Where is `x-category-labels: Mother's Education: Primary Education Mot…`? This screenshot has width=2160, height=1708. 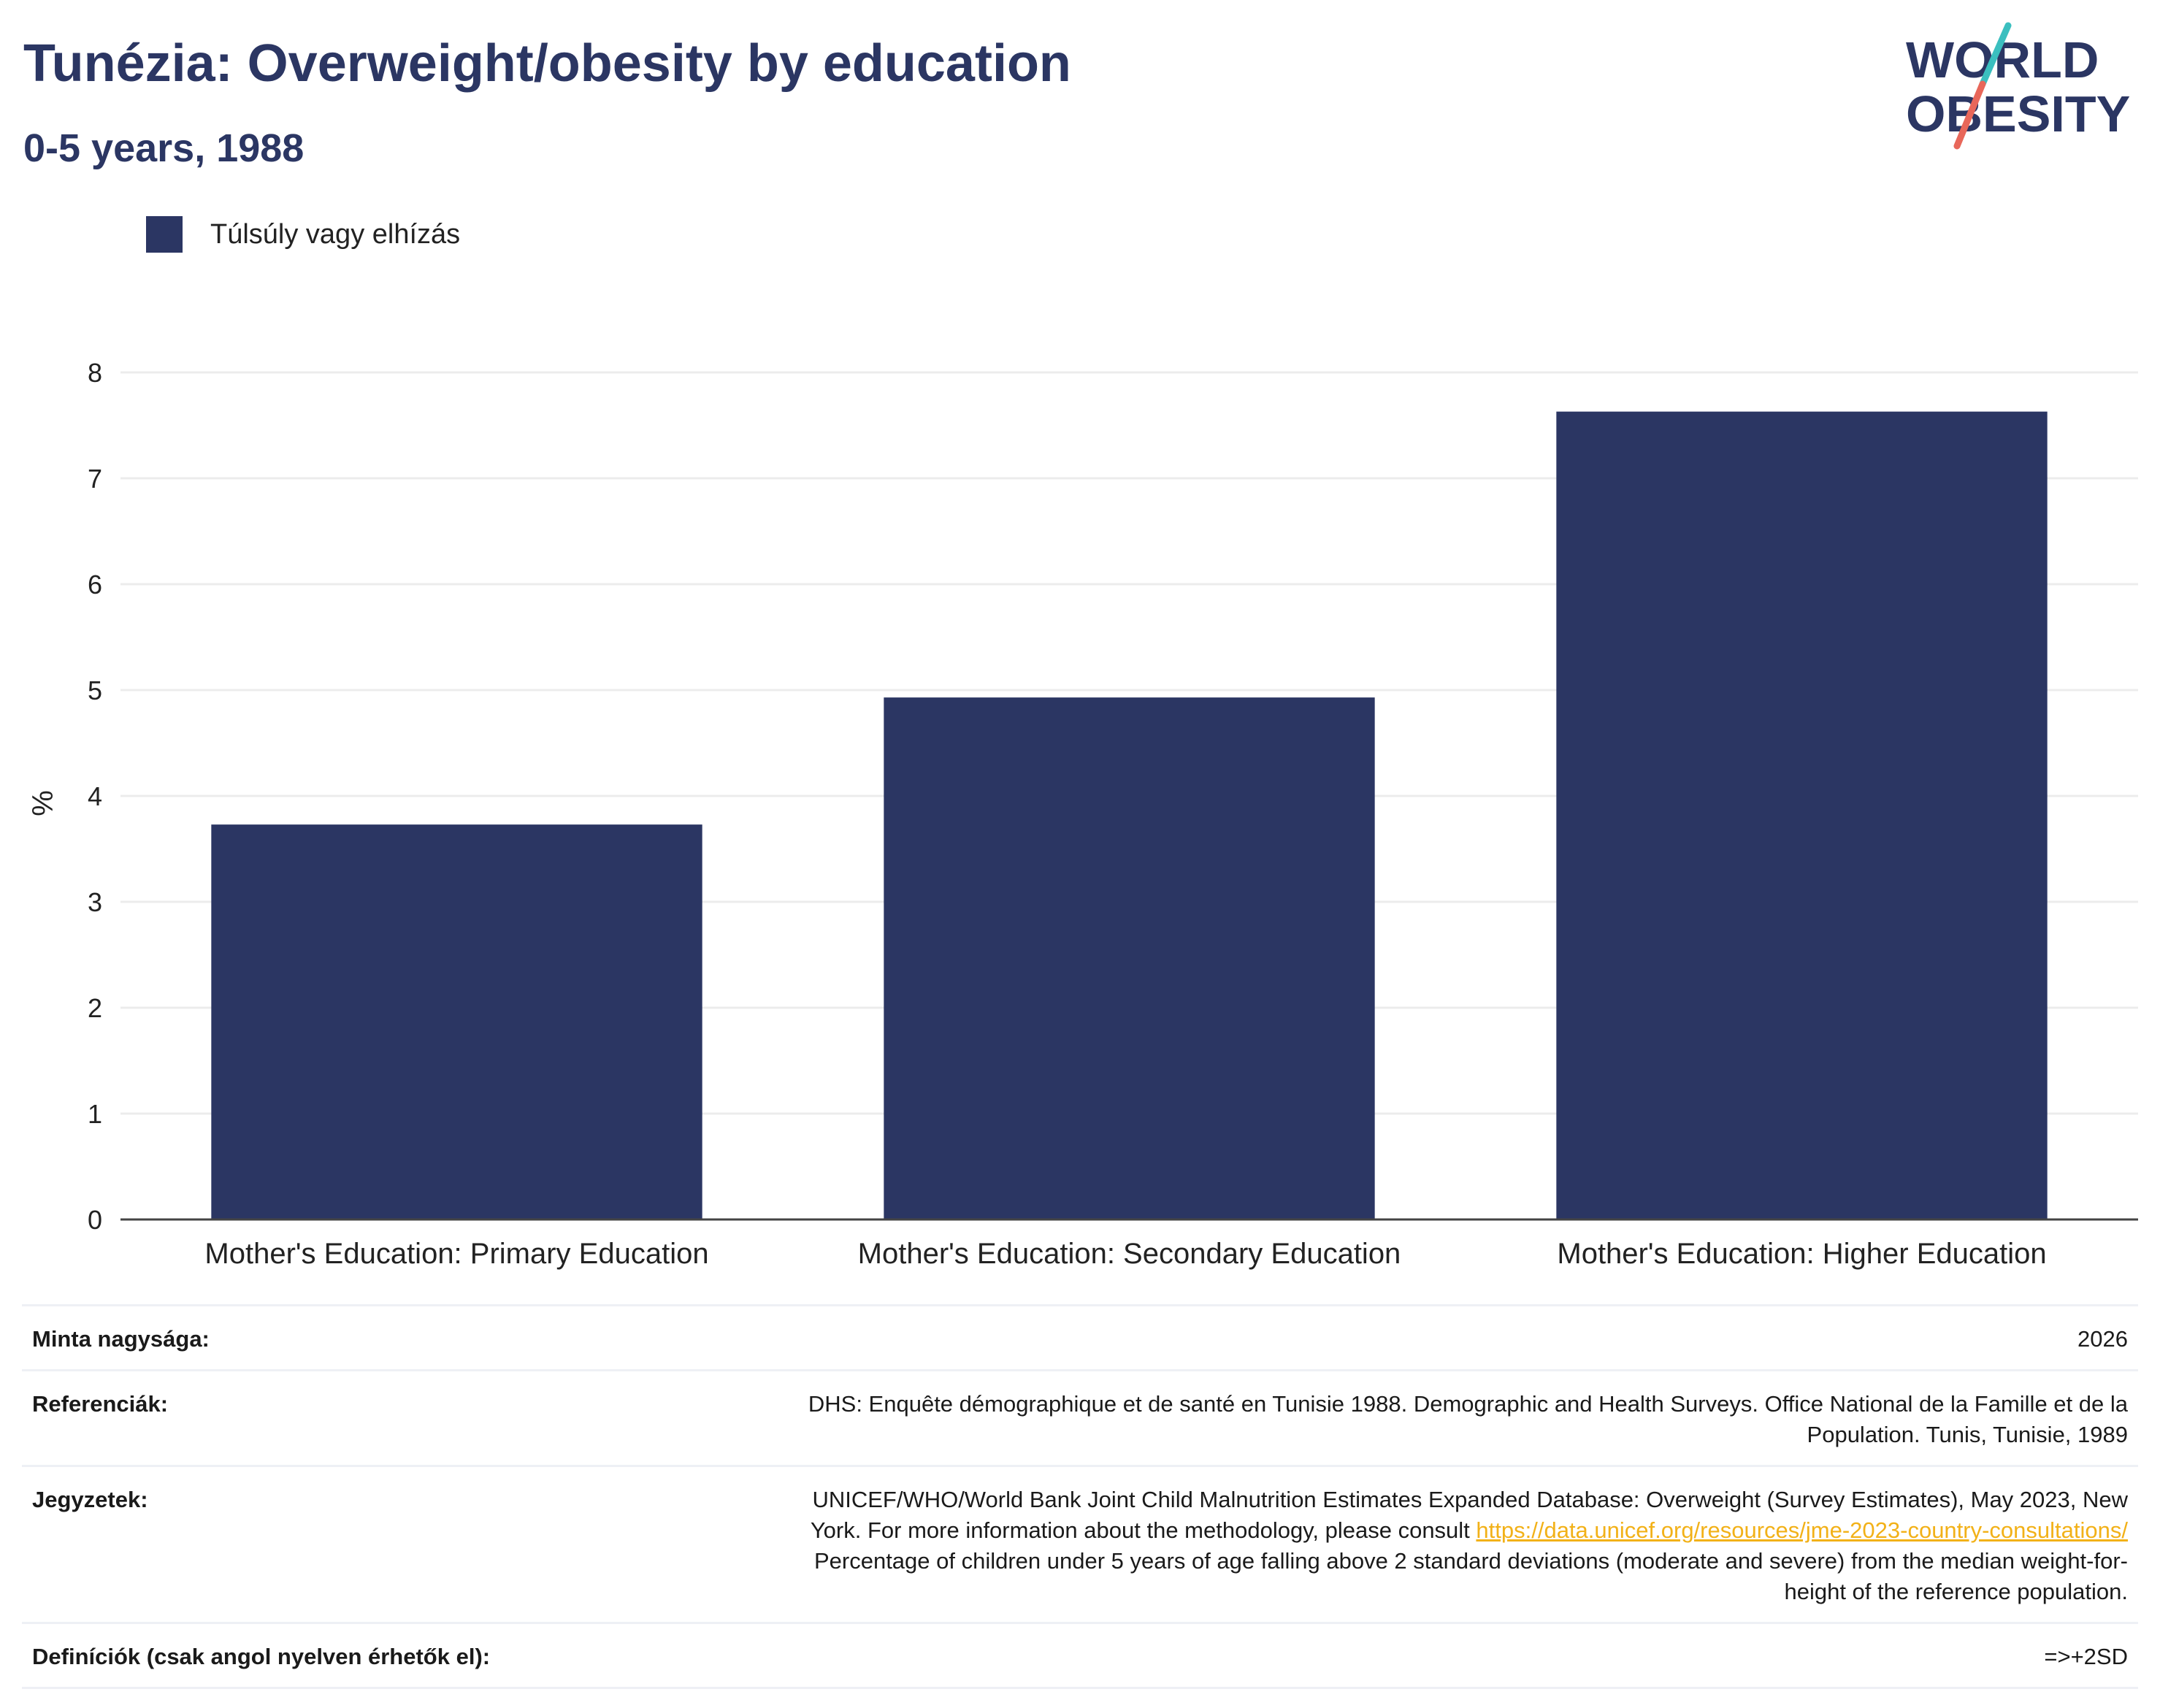
x-category-labels: Mother's Education: Primary Education Mot… is located at coordinates (1125, 1254).